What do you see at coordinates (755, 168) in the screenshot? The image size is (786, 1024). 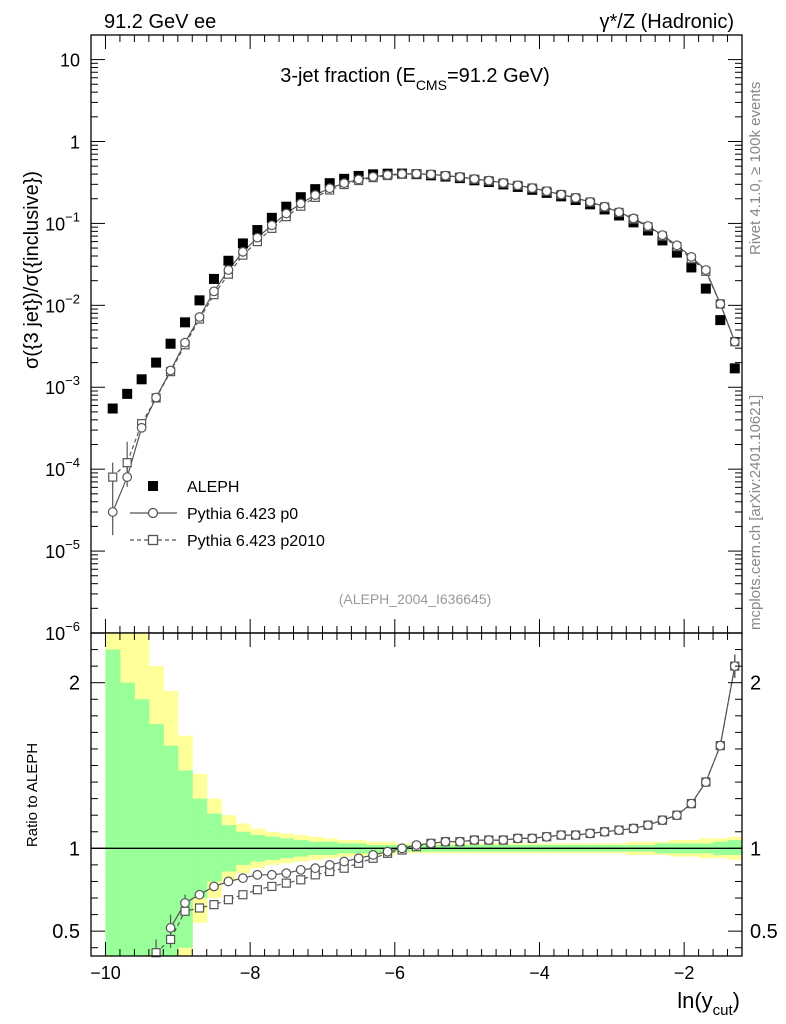 I see `rivet-label: Rivet 4.1.0, ≥ 100k events` at bounding box center [755, 168].